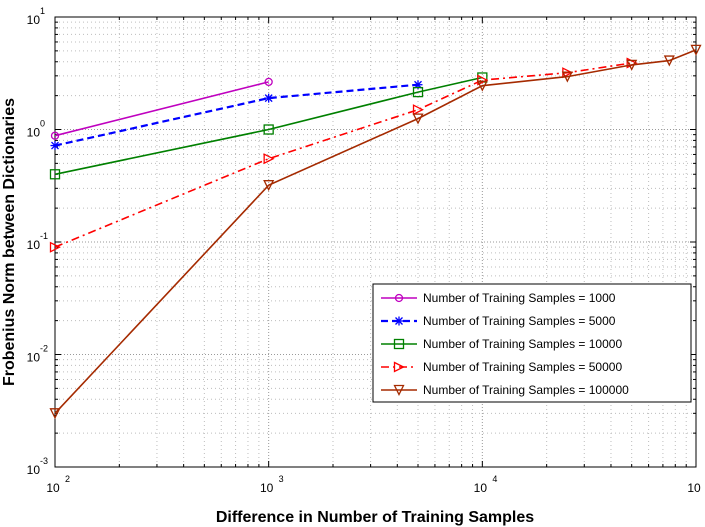  I want to click on legend-label: Number of Training Samples = 100000, so click(526, 390).